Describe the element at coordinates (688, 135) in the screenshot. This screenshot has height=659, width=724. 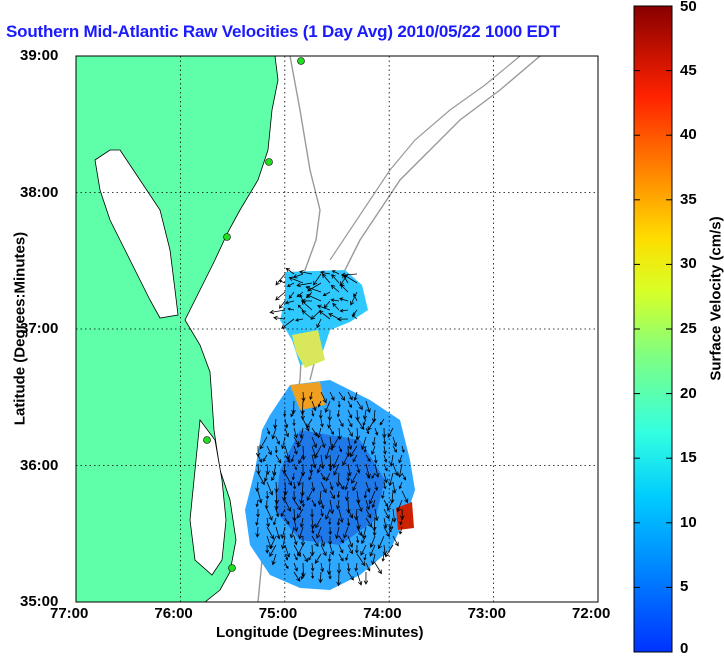
I see `colorbar-tick-label: 40` at that location.